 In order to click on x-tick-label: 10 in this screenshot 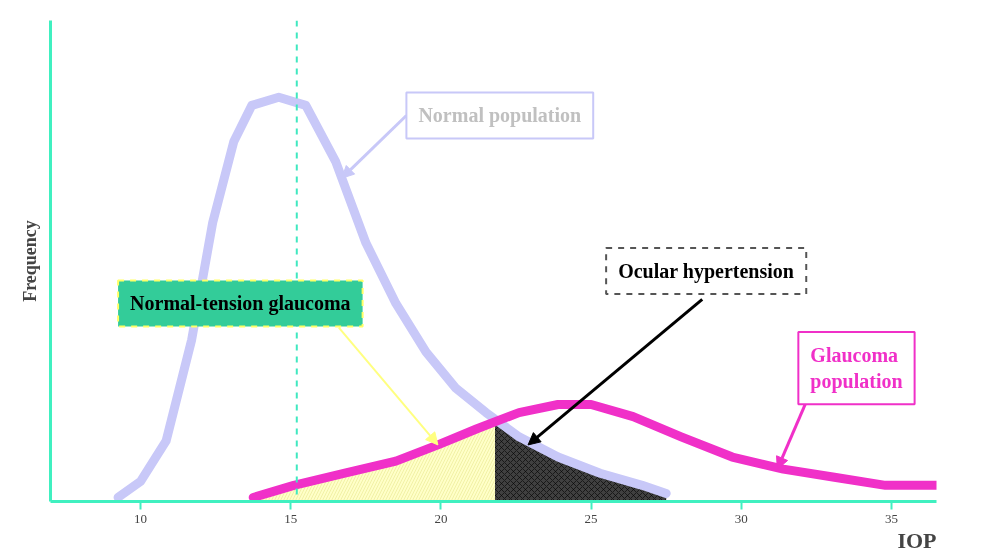, I will do `click(141, 518)`.